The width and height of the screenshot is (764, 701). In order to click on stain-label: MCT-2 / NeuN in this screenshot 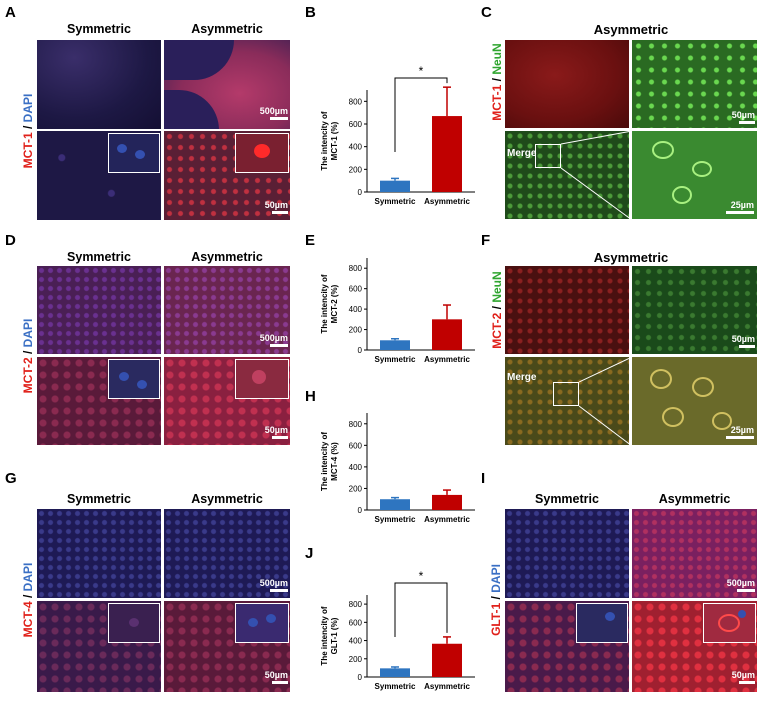, I will do `click(497, 310)`.